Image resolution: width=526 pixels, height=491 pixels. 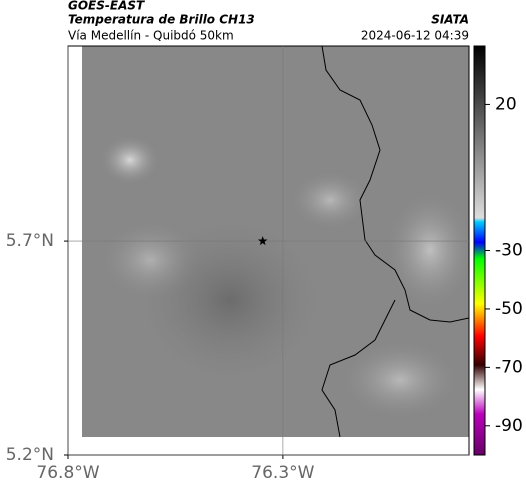 What do you see at coordinates (30, 455) in the screenshot?
I see `y-tick-label: 5.2°N` at bounding box center [30, 455].